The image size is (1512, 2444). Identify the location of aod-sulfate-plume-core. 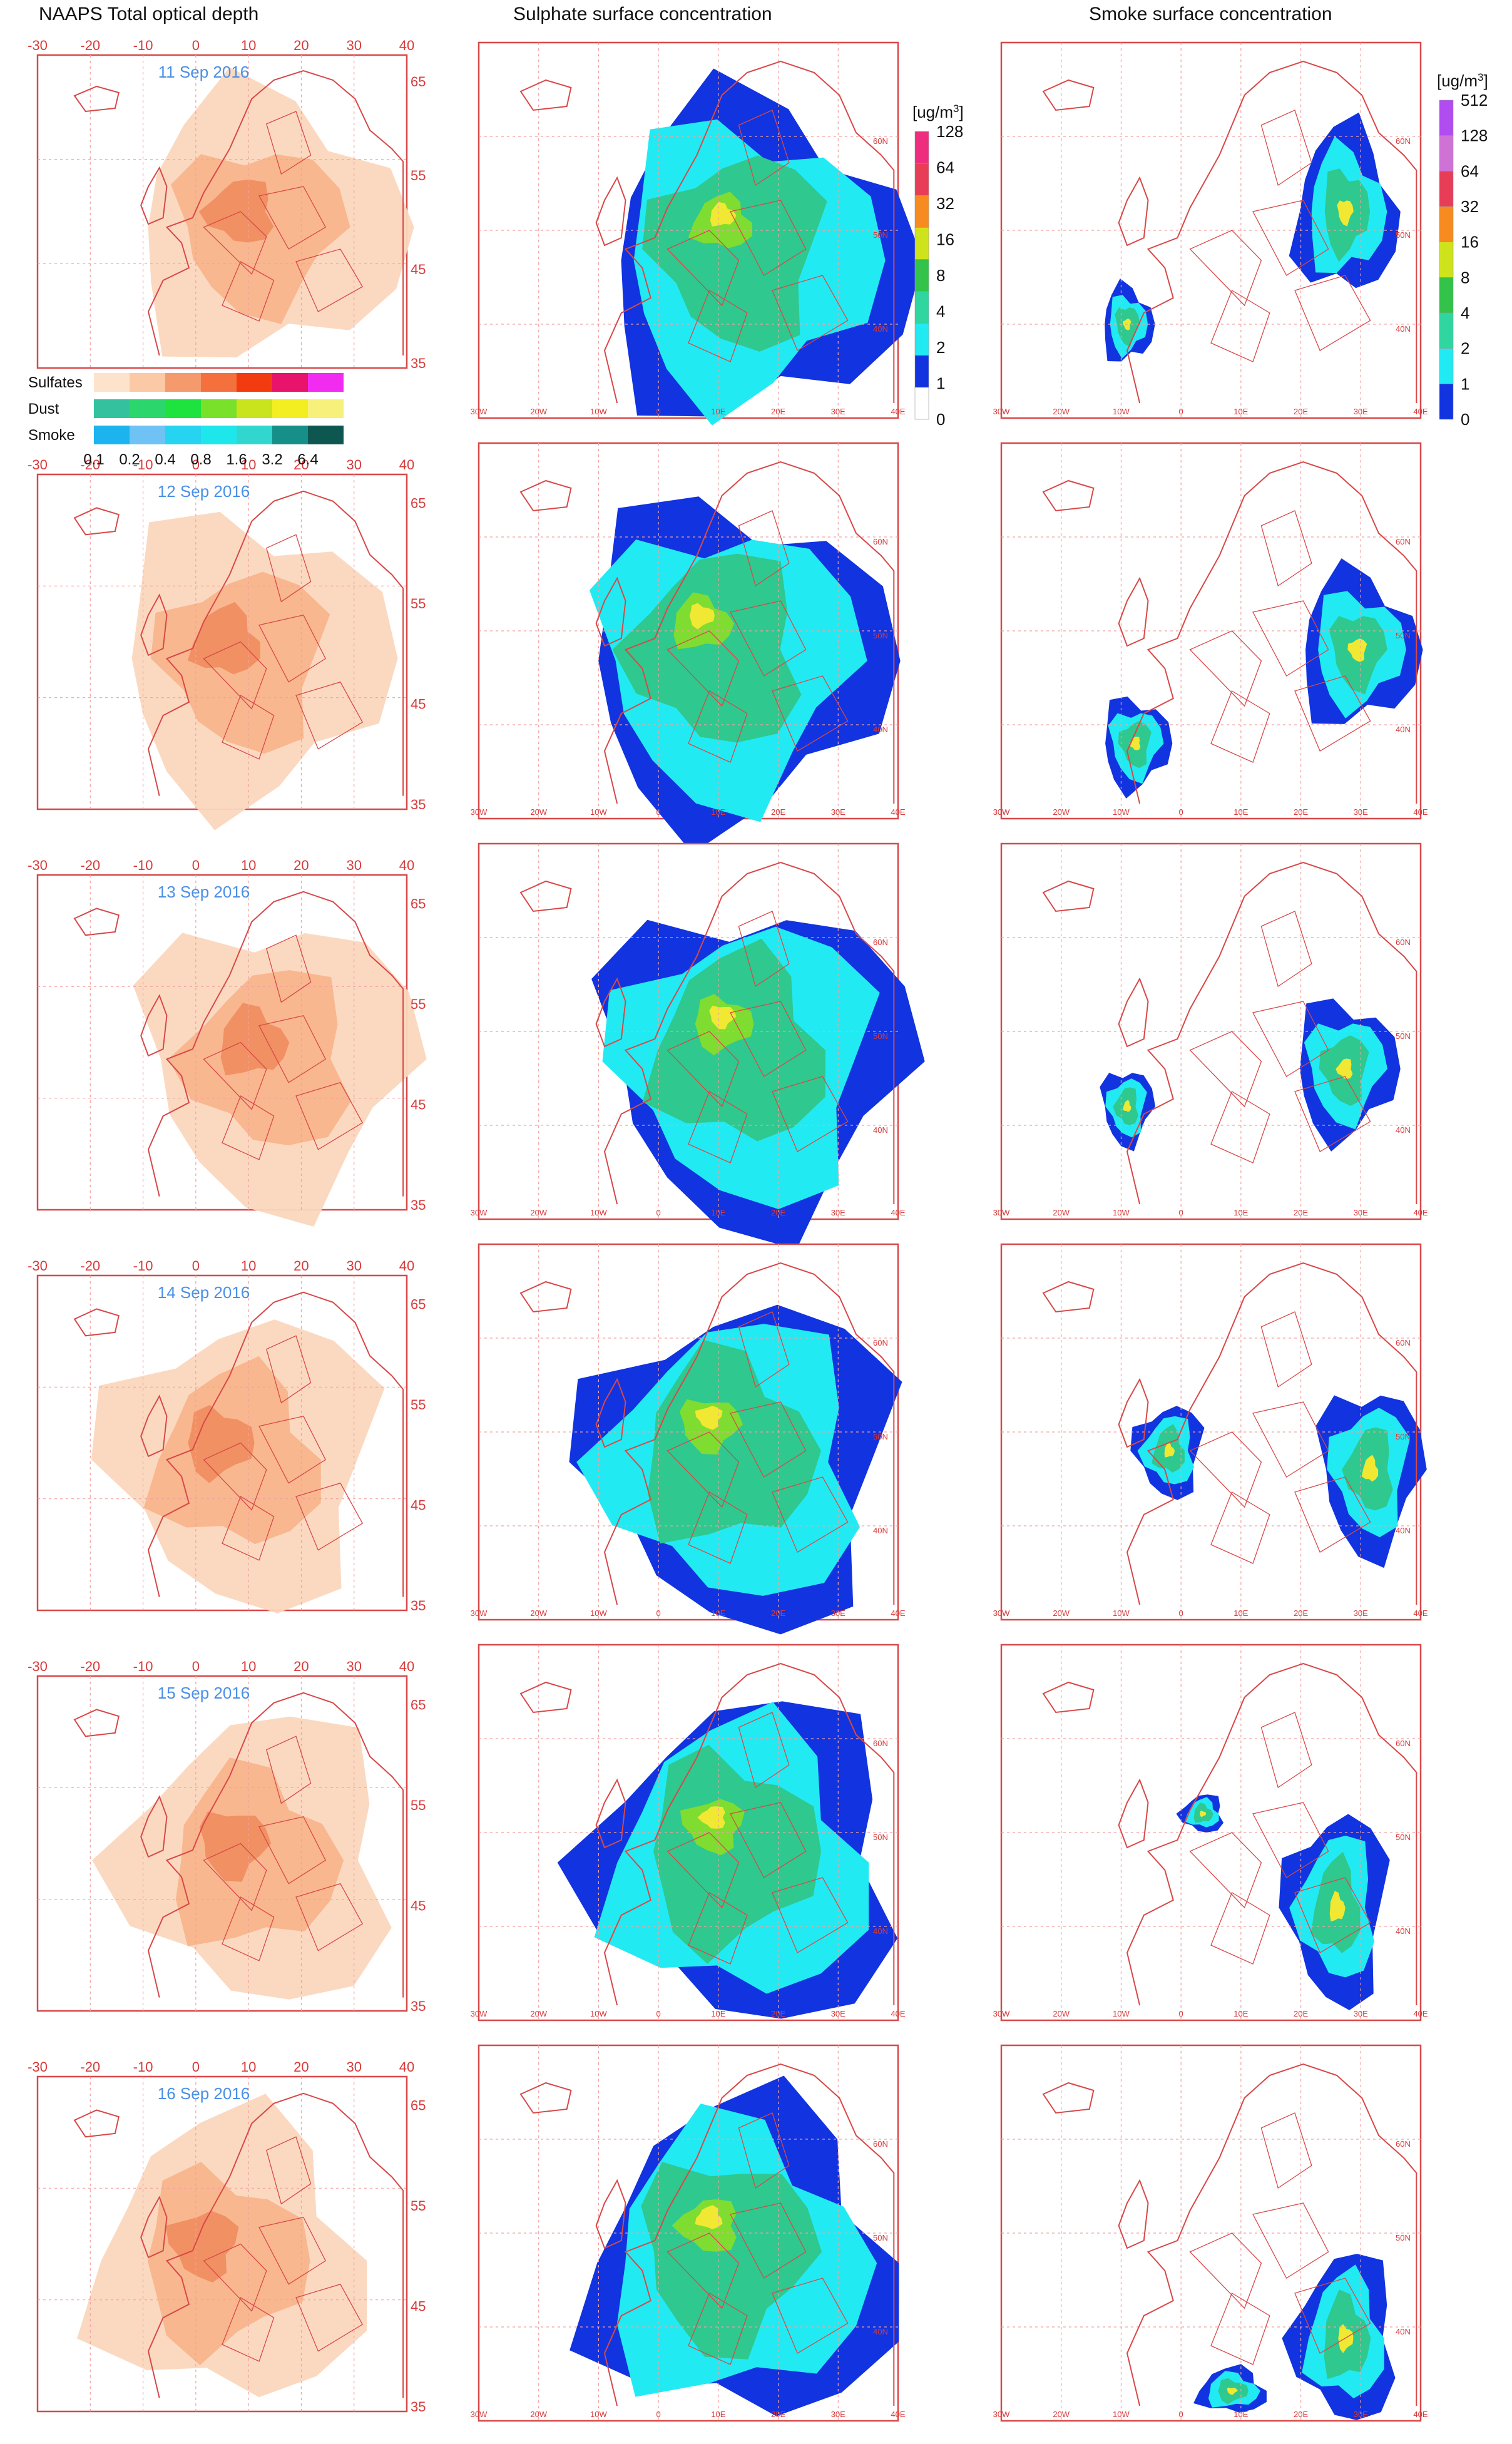
(221, 1444).